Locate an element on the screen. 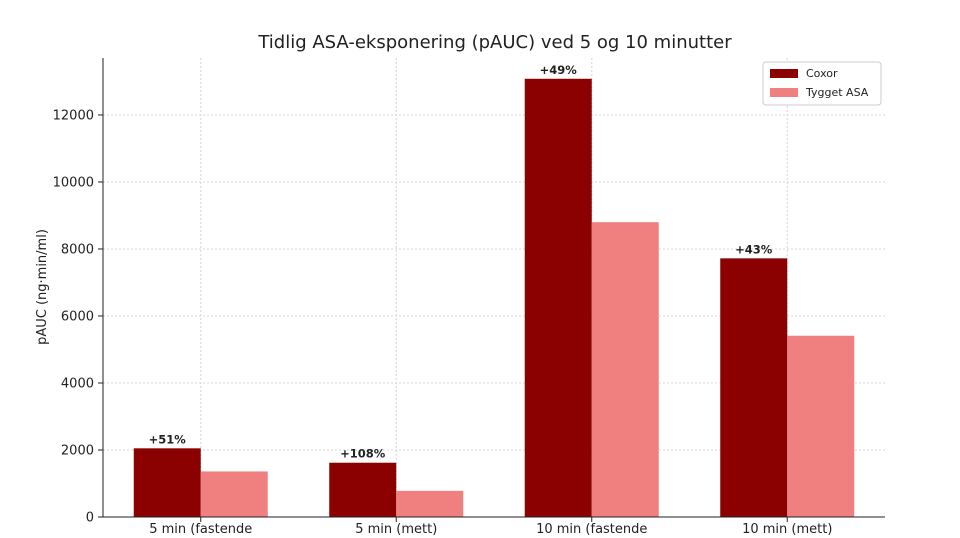  legend-label-tygget-asa: Tygget ASA is located at coordinates (837, 92).